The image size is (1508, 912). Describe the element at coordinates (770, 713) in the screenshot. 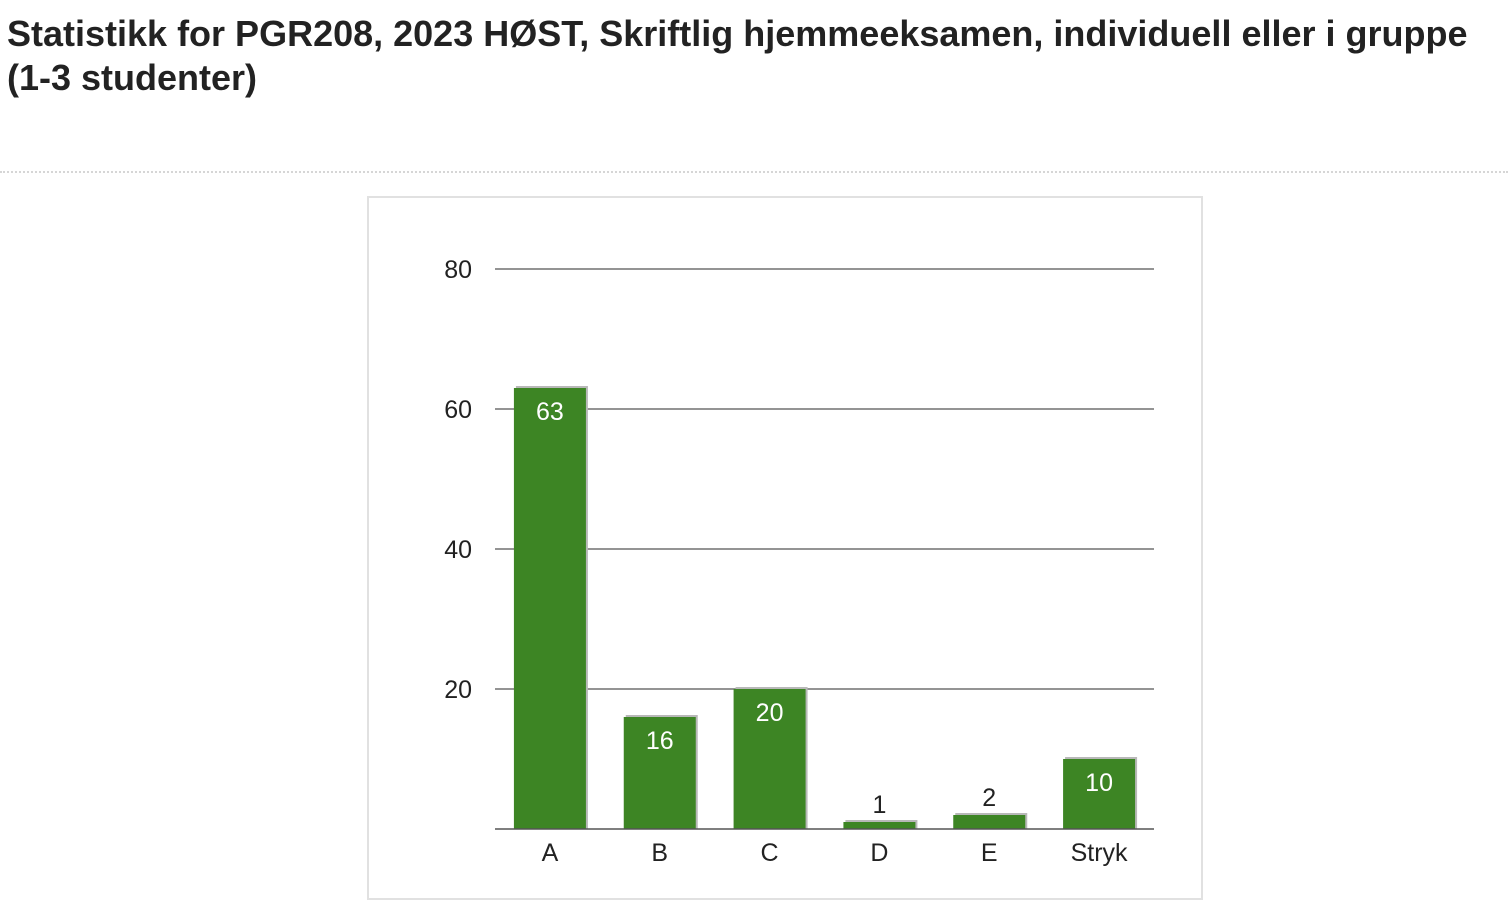

I see `data-label: 20` at that location.